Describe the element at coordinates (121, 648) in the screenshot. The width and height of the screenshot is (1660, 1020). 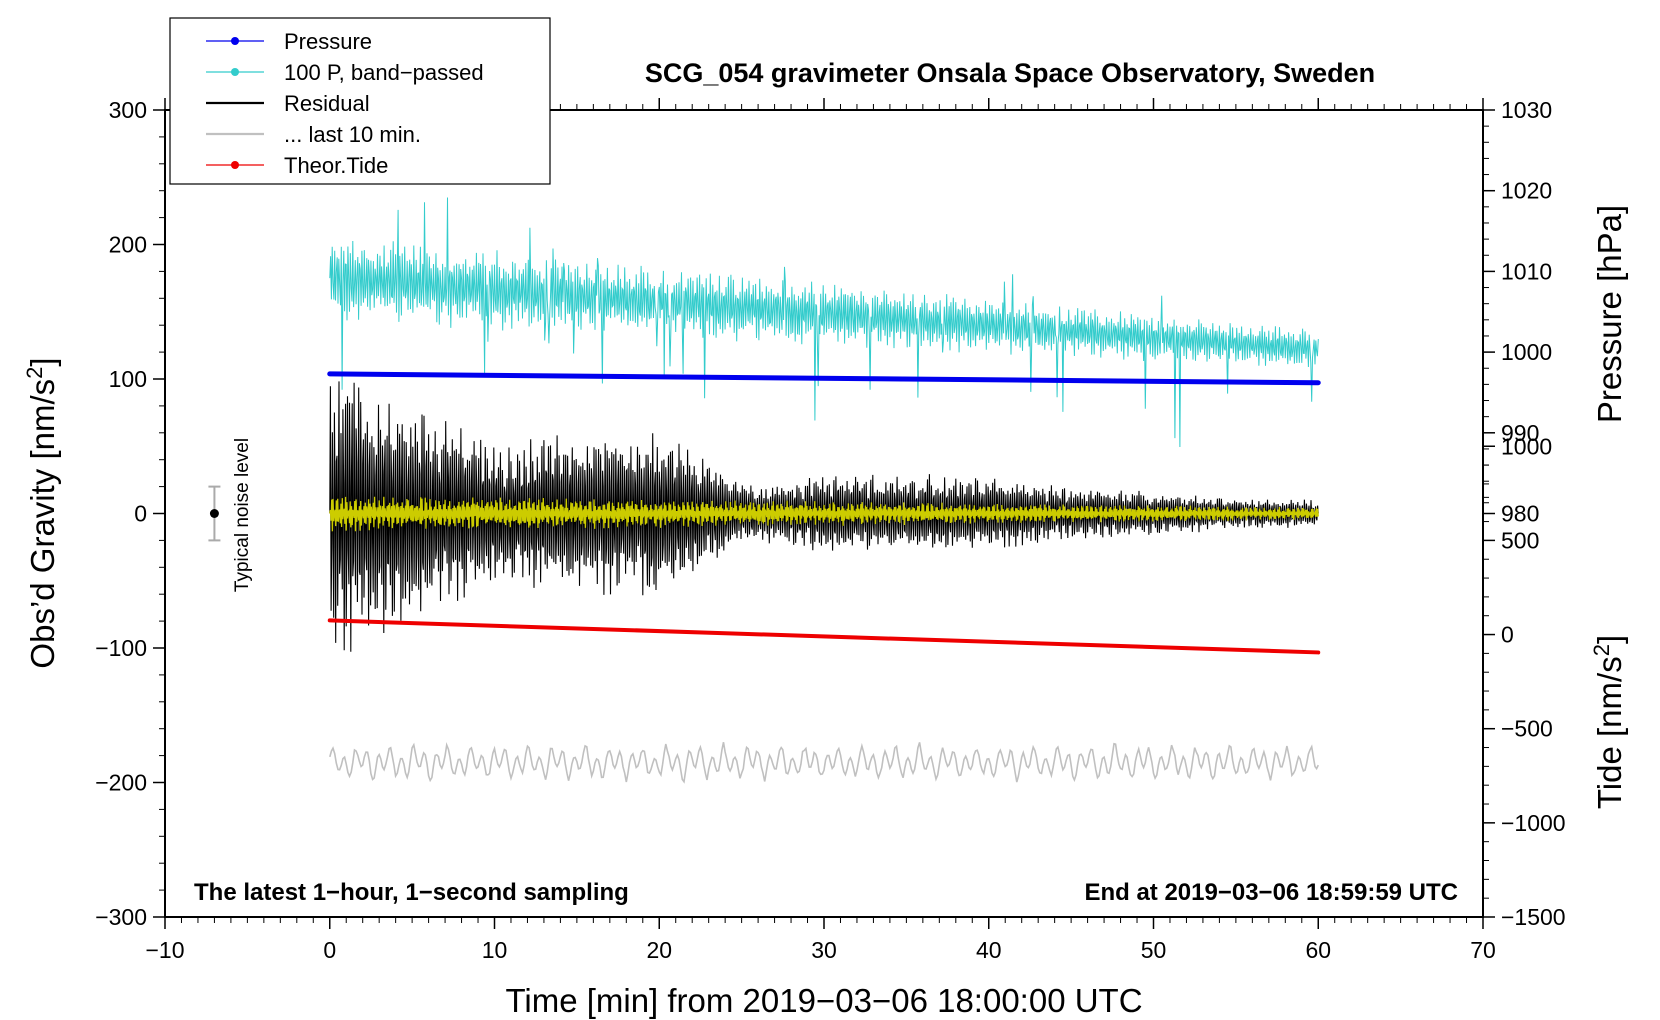
I see `y-tick-label: −100` at that location.